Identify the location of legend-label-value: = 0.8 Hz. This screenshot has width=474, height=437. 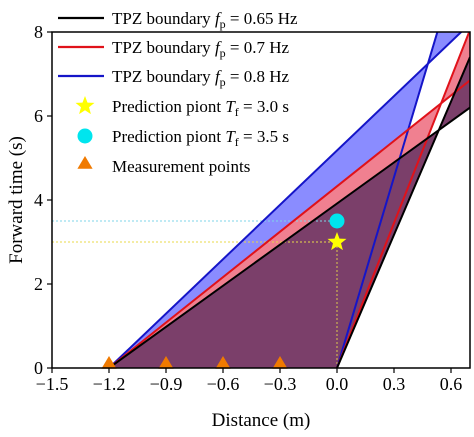
(258, 76).